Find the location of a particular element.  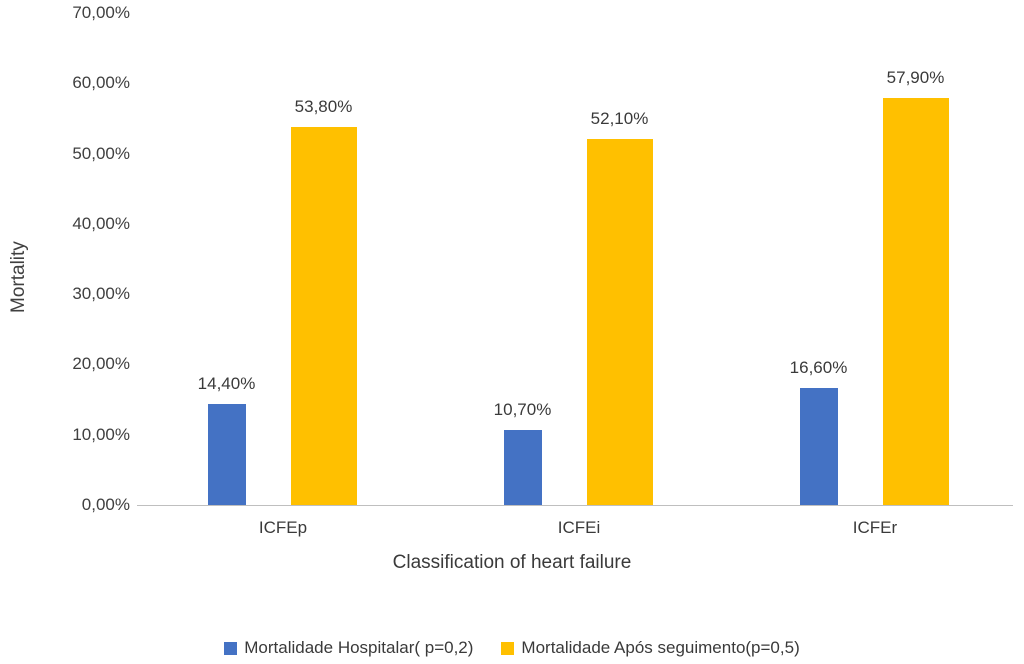

x-axis-line is located at coordinates (575, 505).